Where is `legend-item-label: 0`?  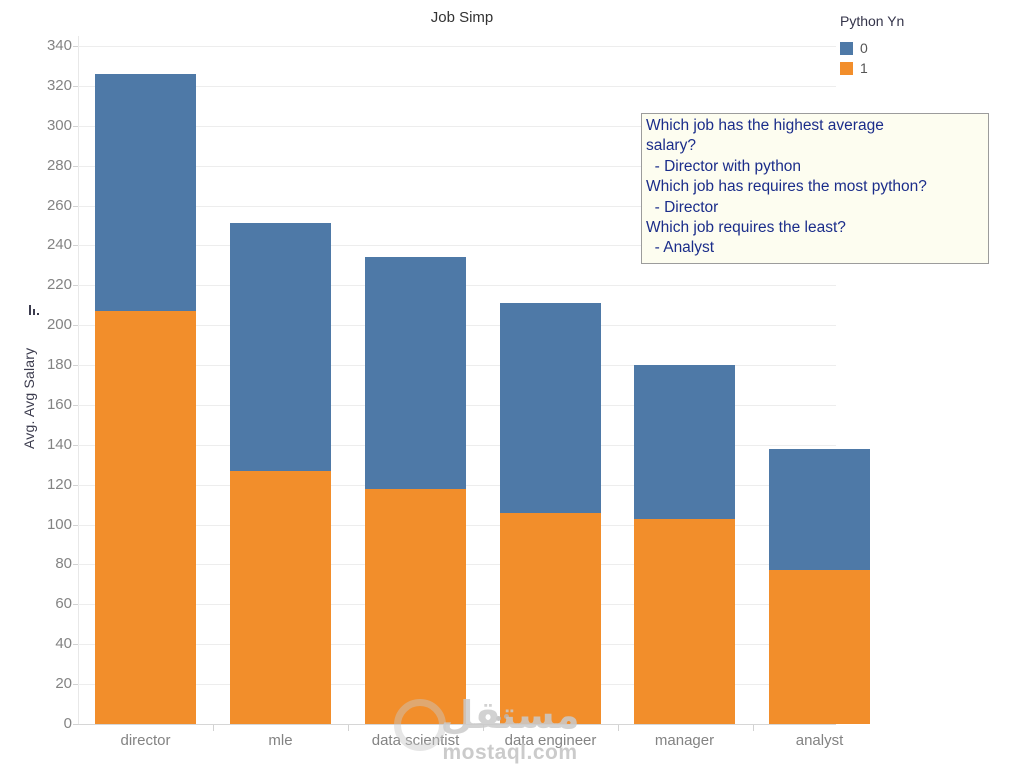
legend-item-label: 0 is located at coordinates (864, 48).